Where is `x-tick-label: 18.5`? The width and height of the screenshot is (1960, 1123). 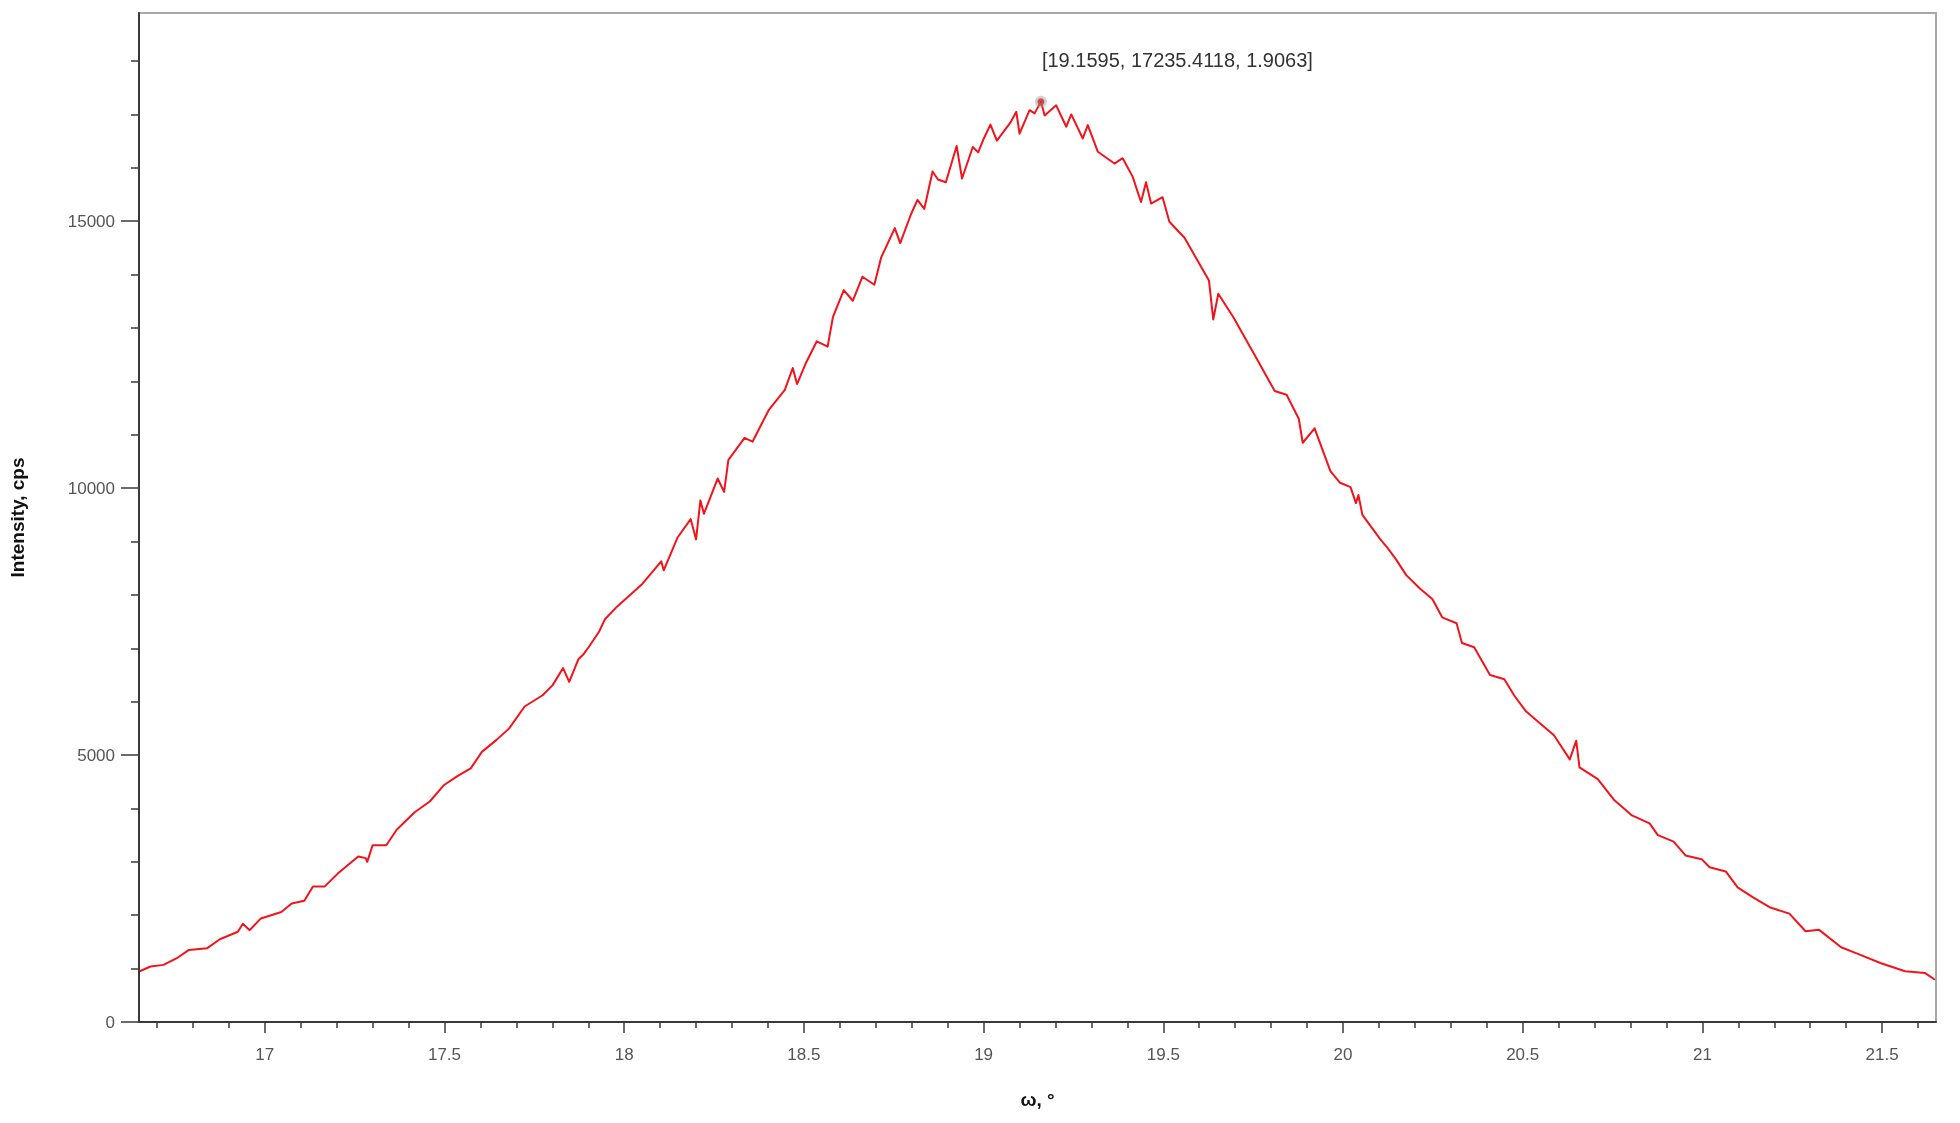 x-tick-label: 18.5 is located at coordinates (804, 1054).